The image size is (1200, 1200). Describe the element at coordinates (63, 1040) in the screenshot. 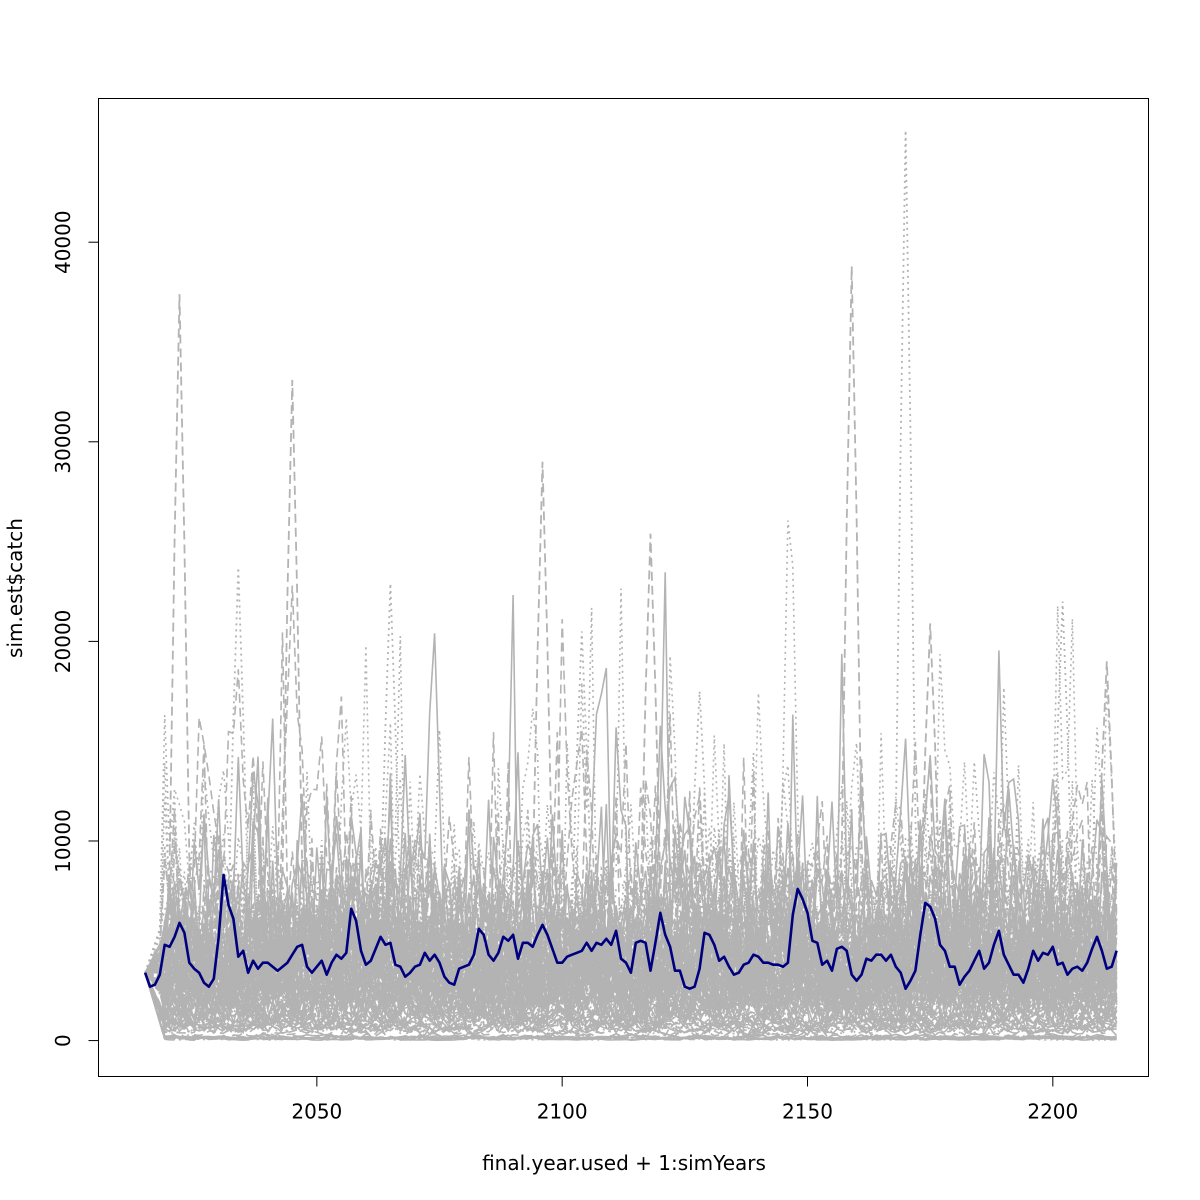

I see `y-tick-label: 0` at that location.